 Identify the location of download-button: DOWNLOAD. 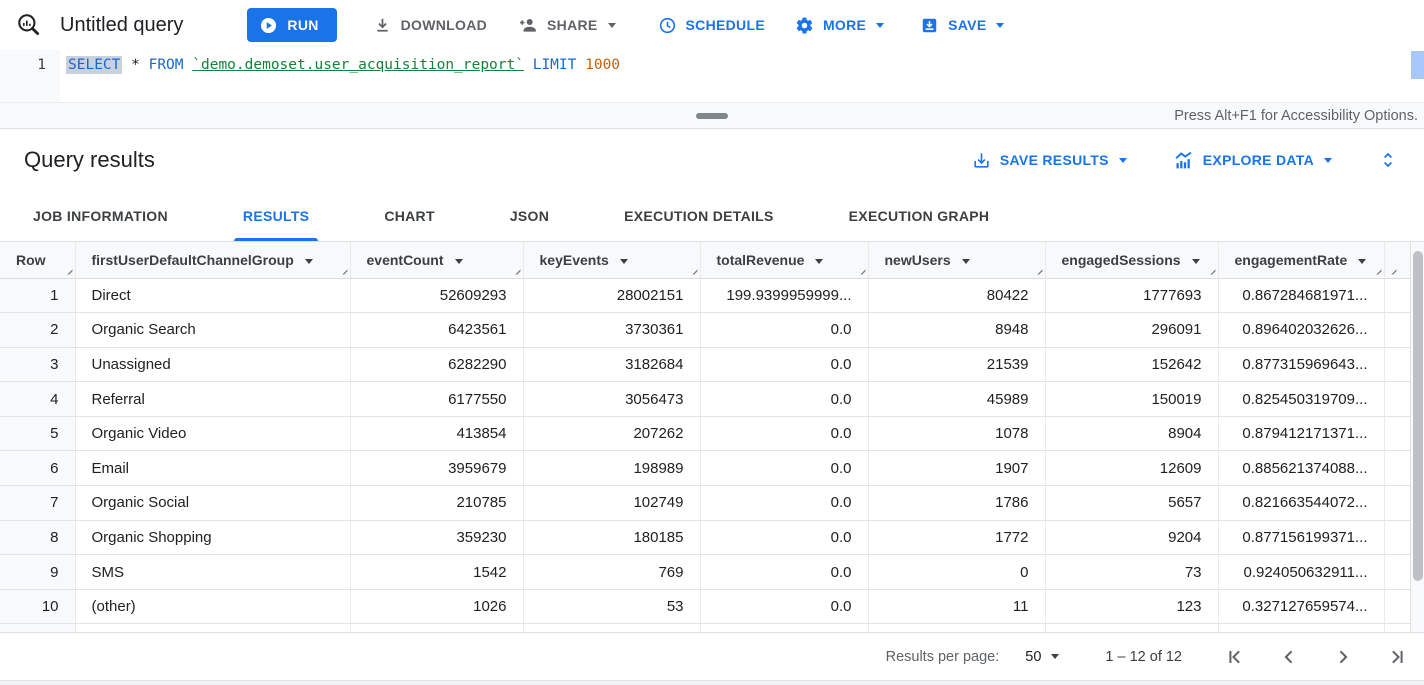
(430, 25).